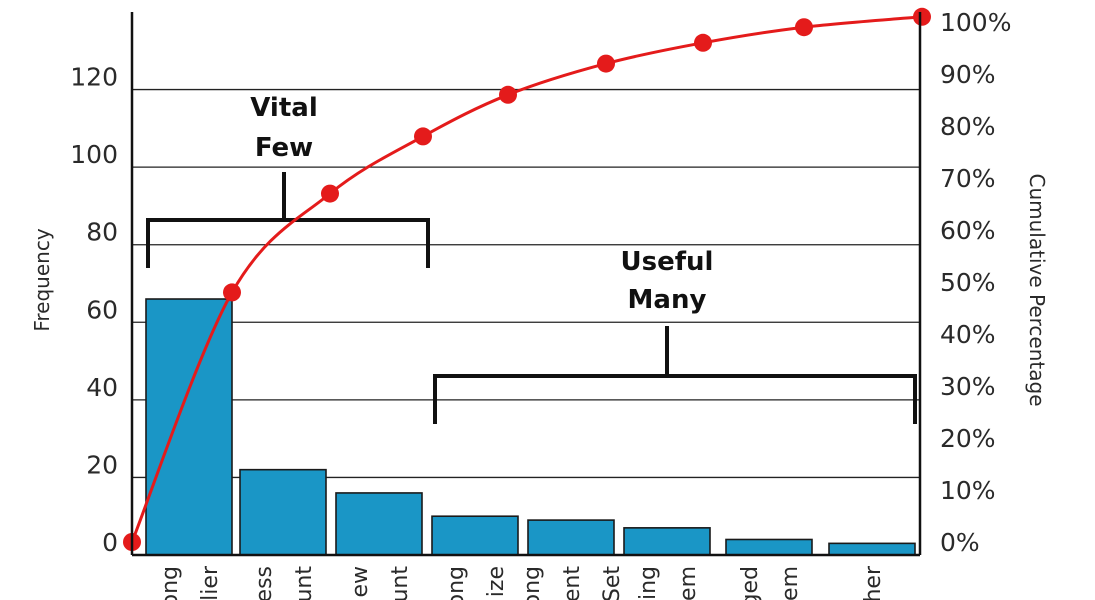 The image size is (1095, 600). Describe the element at coordinates (42, 279) in the screenshot. I see `y-axis-title: Frequency` at that location.